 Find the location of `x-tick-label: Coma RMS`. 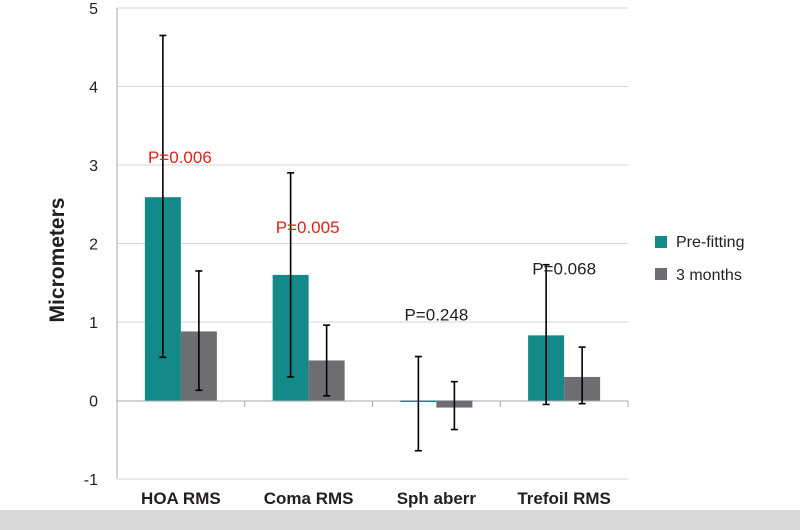

x-tick-label: Coma RMS is located at coordinates (309, 498).